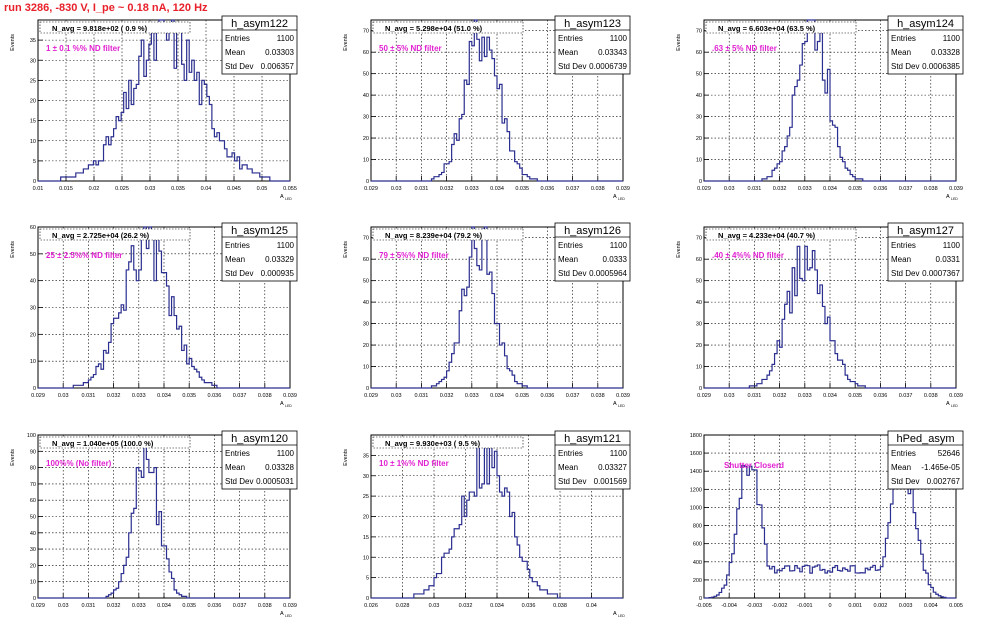 This screenshot has width=998, height=625. Describe the element at coordinates (754, 465) in the screenshot. I see `filter-note: Shutter Closerd` at that location.